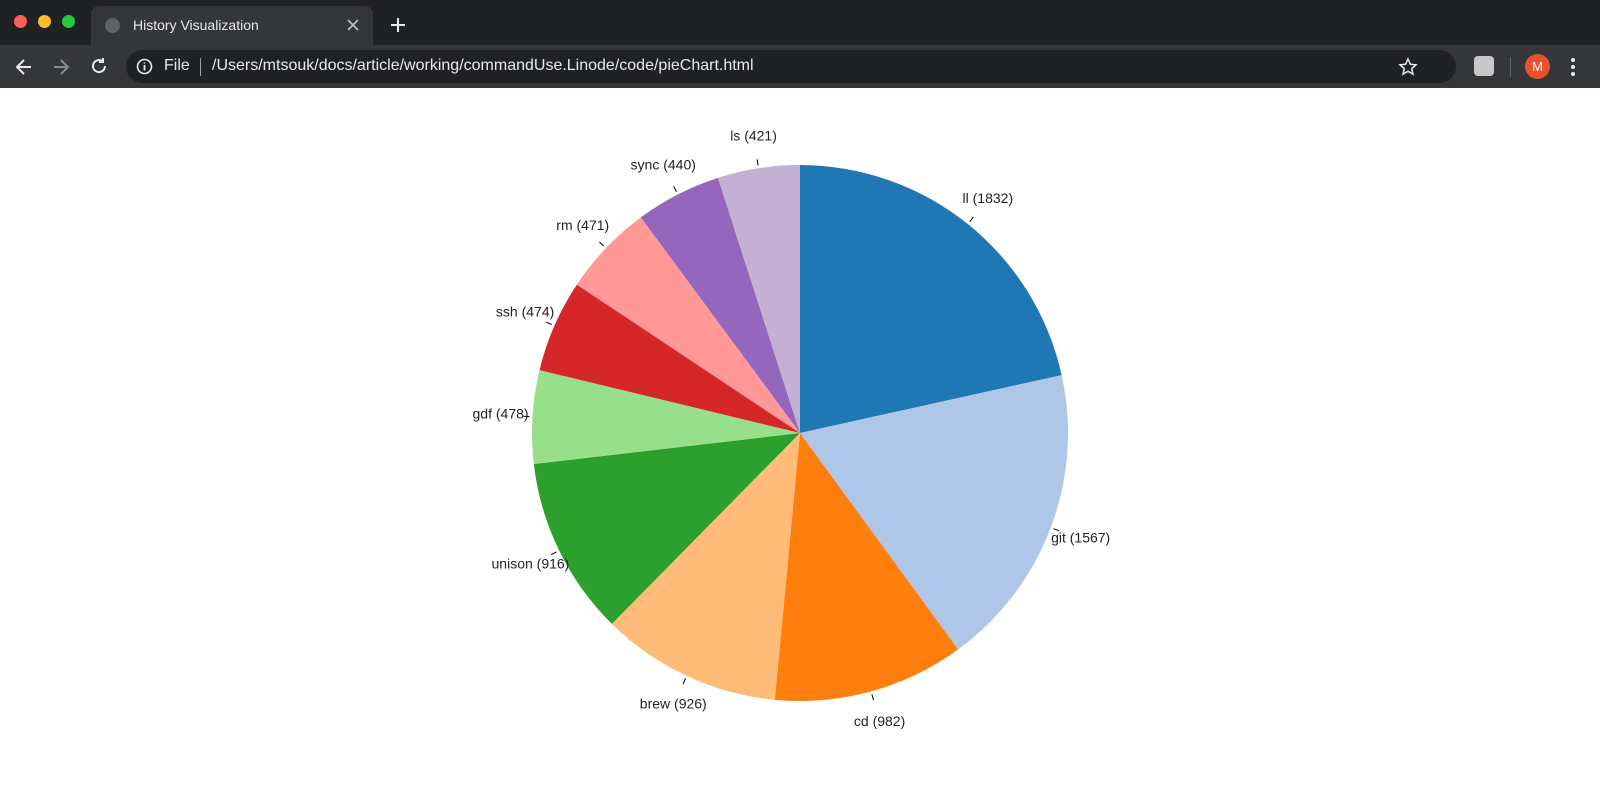 This screenshot has height=793, width=1600. Describe the element at coordinates (61, 67) in the screenshot. I see `forward-button` at that location.